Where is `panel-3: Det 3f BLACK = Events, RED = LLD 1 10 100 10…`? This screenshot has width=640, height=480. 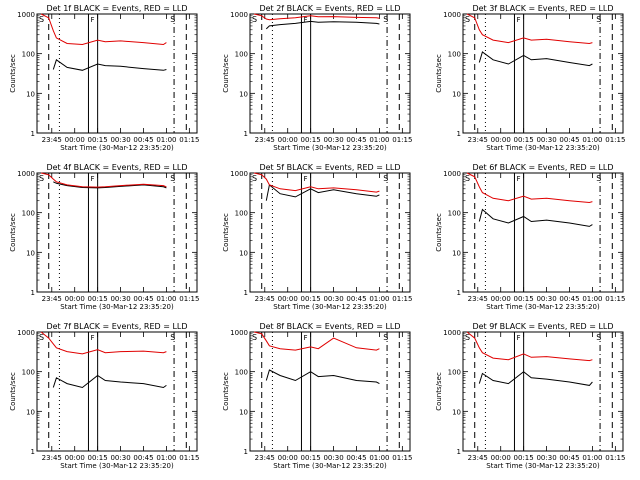 panel-3: Det 3f BLACK = Events, RED = LLD 1 10 100 10… is located at coordinates (530, 78).